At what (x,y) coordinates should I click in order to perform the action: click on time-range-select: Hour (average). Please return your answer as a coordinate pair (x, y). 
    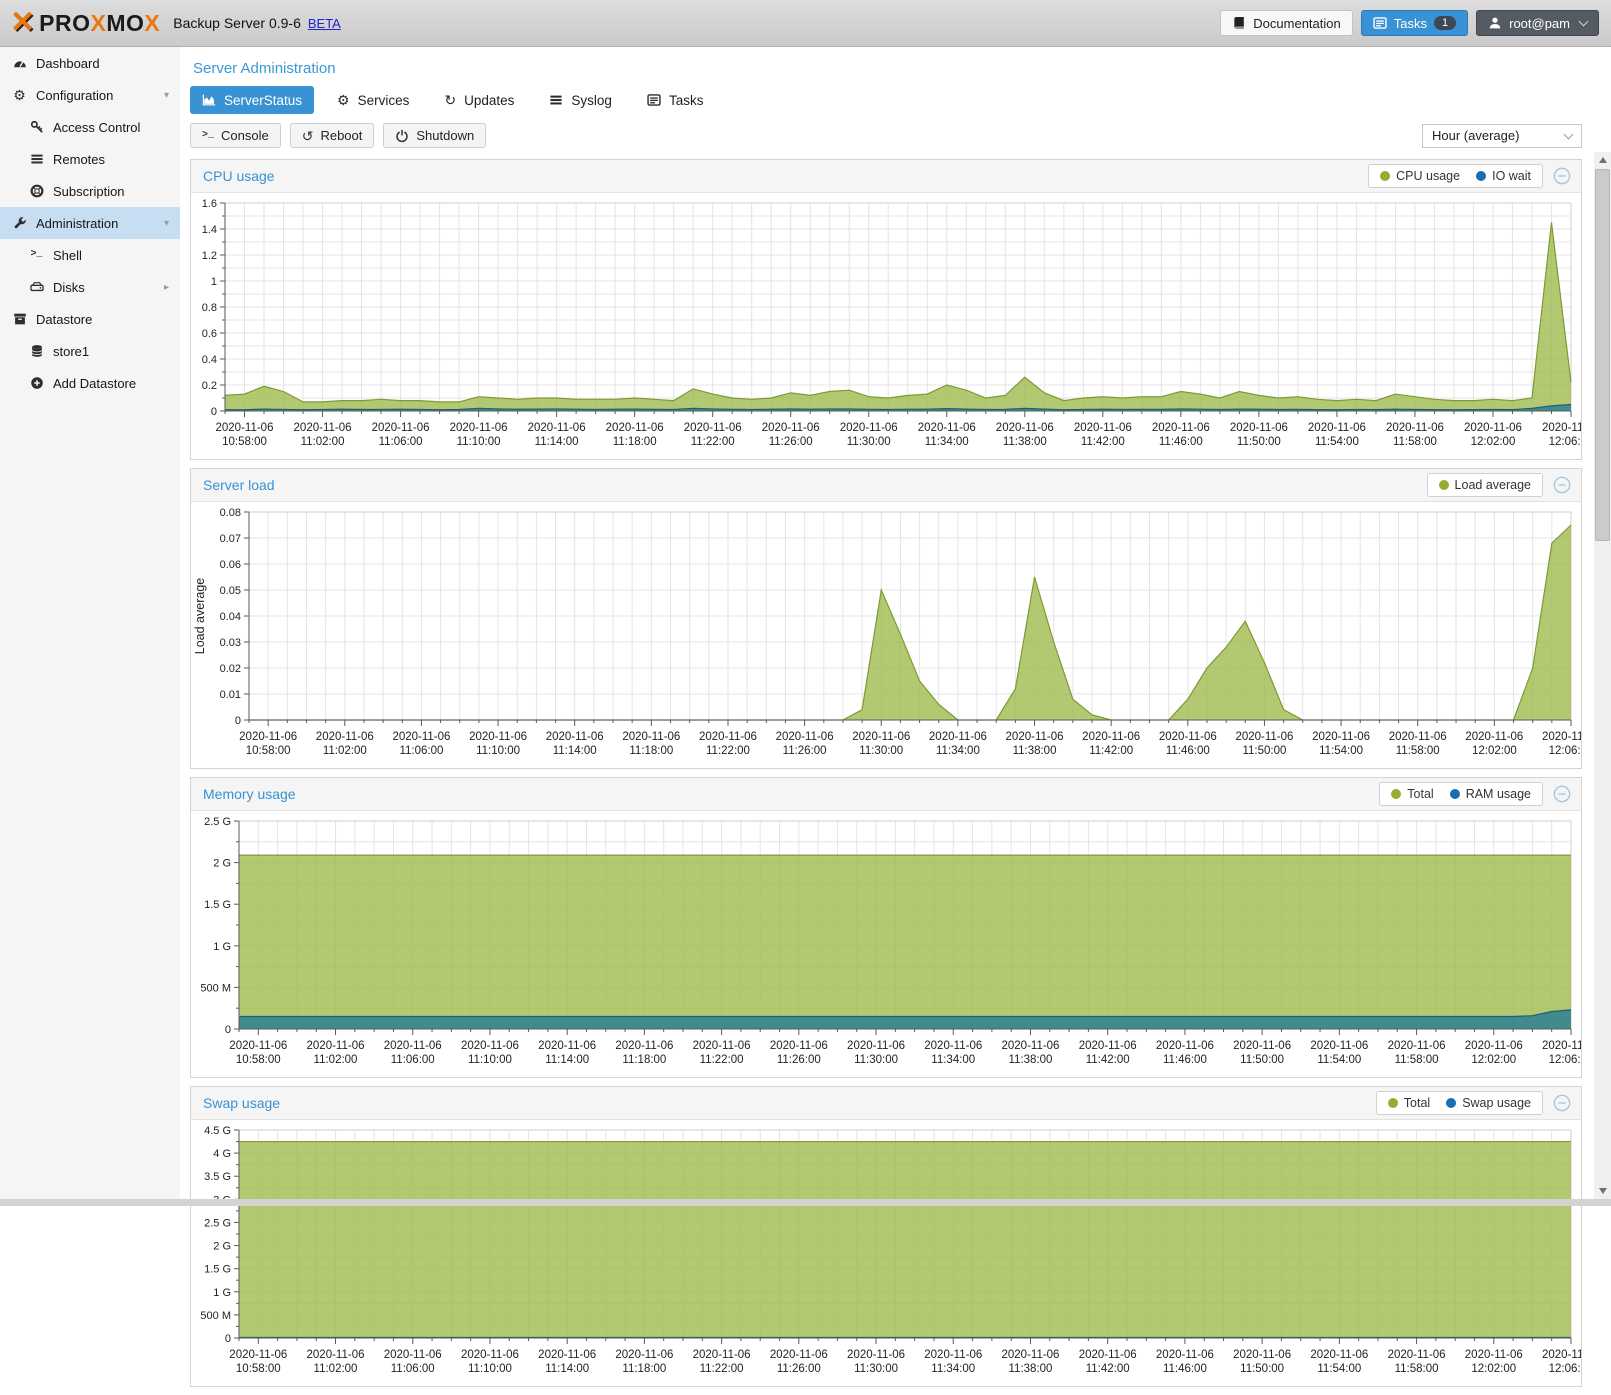
    Looking at the image, I should click on (1502, 135).